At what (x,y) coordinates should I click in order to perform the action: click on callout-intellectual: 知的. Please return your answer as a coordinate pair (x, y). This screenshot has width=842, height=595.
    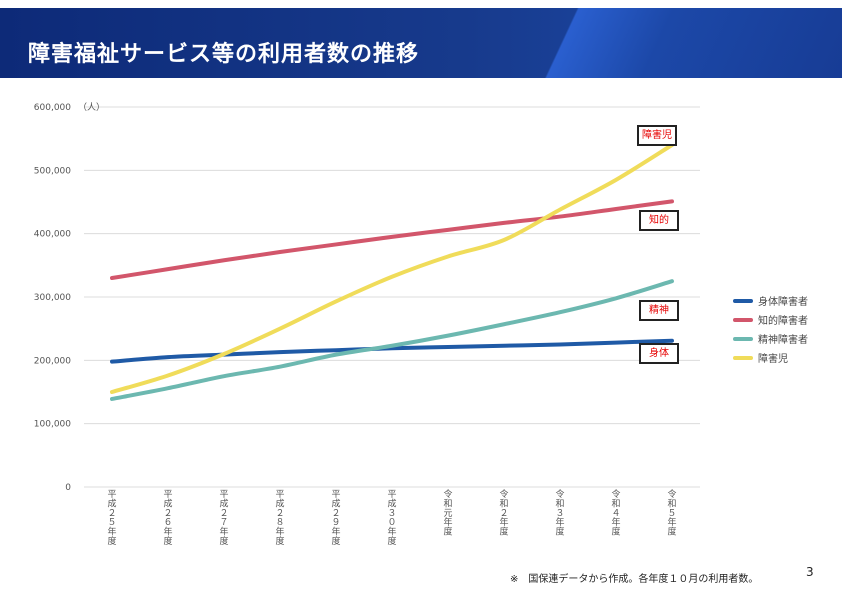
    Looking at the image, I should click on (659, 220).